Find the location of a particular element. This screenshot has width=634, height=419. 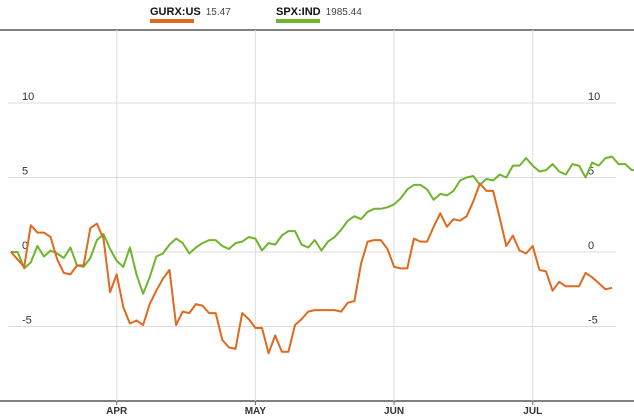

x-tick-label: JUN is located at coordinates (394, 411).